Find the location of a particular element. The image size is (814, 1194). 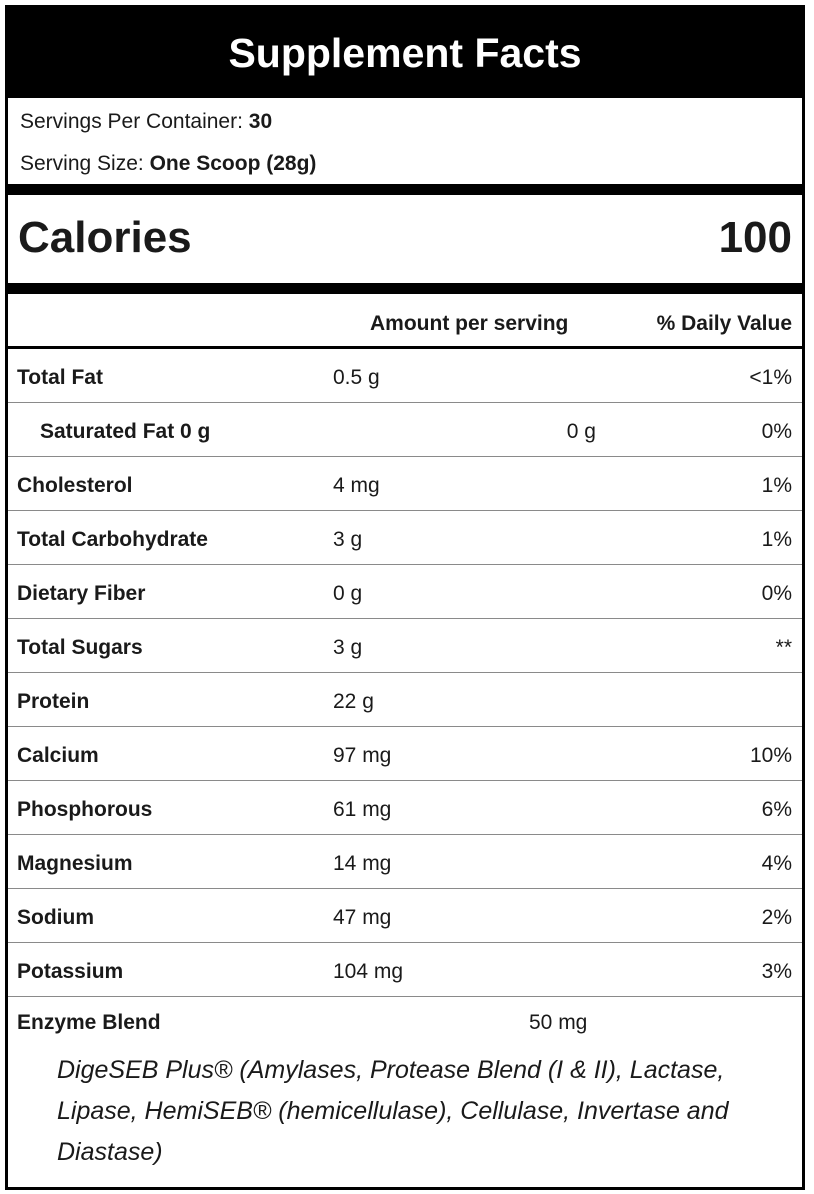

nutrient-name: Dietary Fiber is located at coordinates (81, 593).